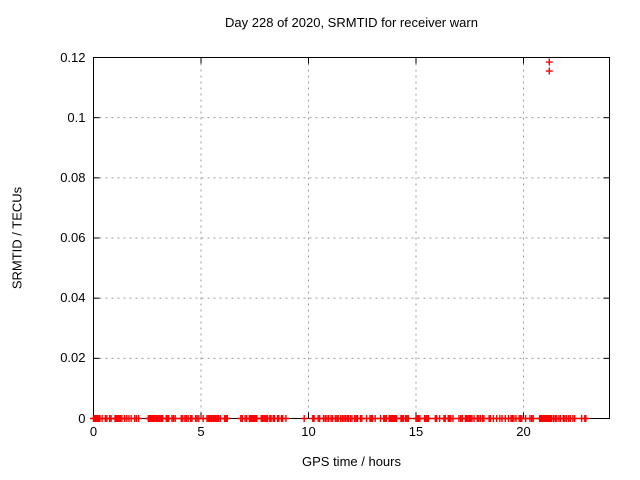 This screenshot has width=640, height=480. What do you see at coordinates (73, 237) in the screenshot?
I see `y-tick-label: 0.06` at bounding box center [73, 237].